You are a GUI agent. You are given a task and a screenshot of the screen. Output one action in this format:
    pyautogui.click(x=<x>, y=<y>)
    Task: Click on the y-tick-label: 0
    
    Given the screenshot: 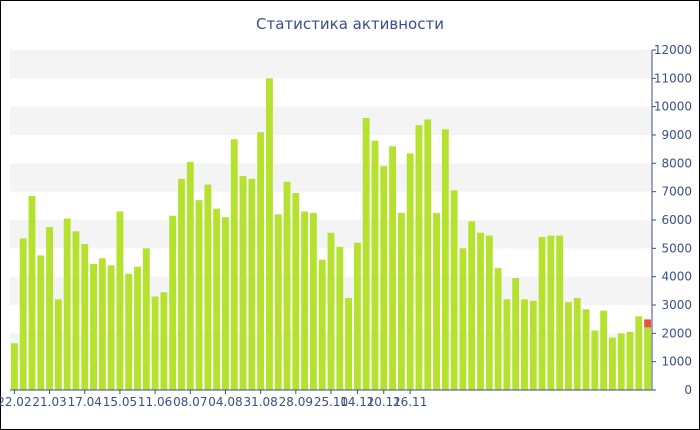 What is the action you would take?
    pyautogui.click(x=688, y=390)
    